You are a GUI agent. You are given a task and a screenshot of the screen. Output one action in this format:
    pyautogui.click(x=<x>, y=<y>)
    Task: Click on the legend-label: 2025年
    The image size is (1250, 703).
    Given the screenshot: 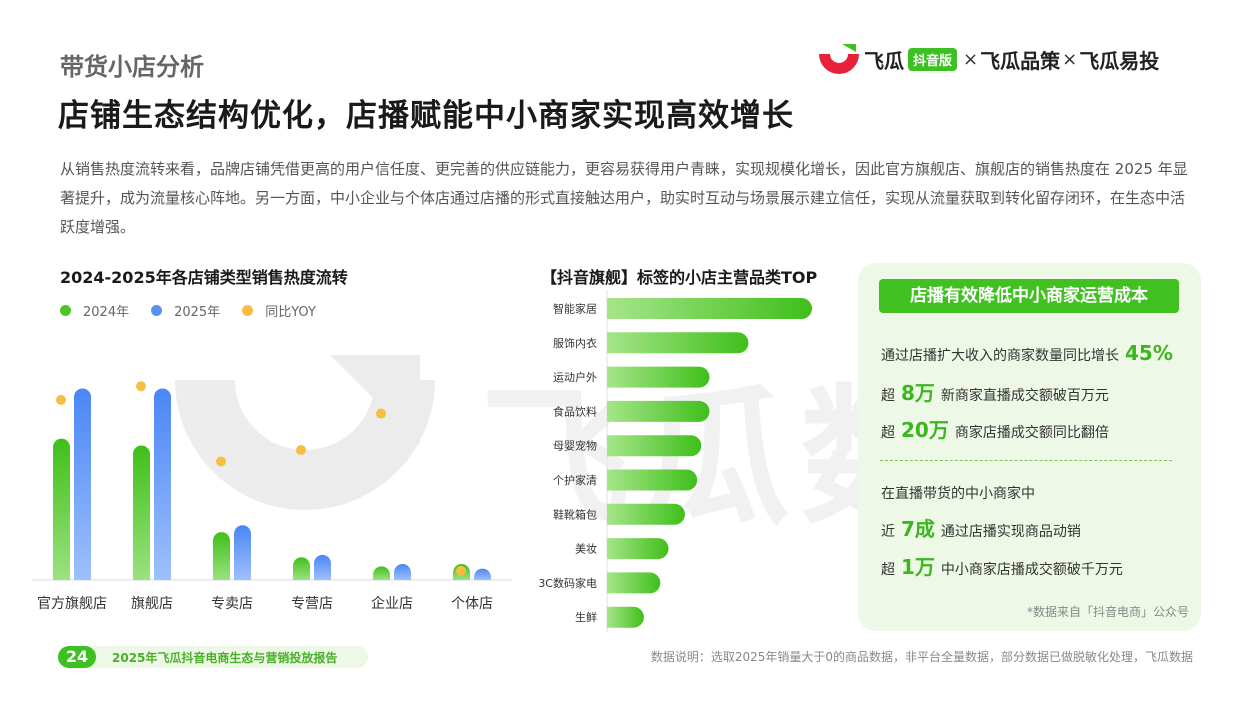 What is the action you would take?
    pyautogui.click(x=197, y=312)
    